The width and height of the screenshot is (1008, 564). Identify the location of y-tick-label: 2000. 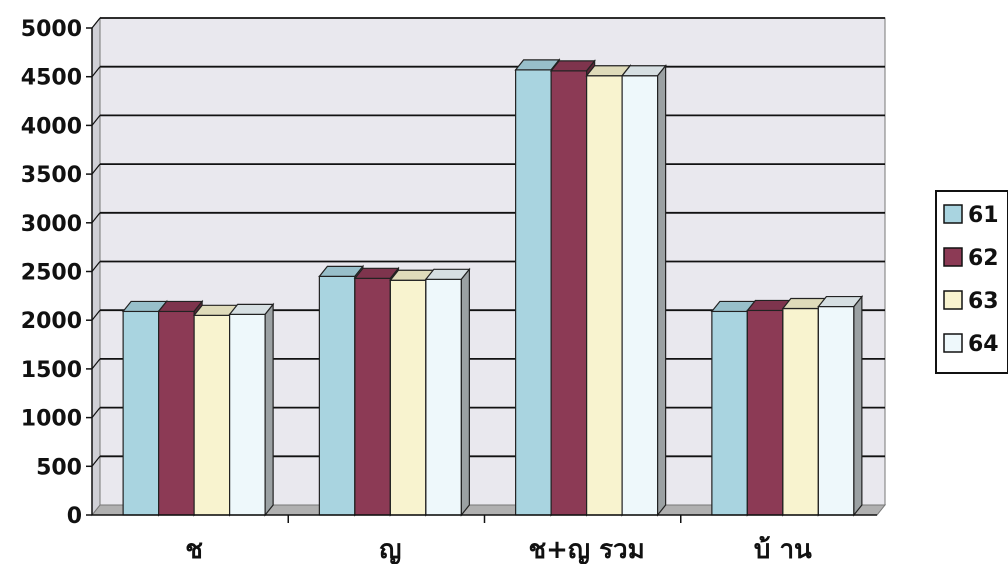
(51, 321).